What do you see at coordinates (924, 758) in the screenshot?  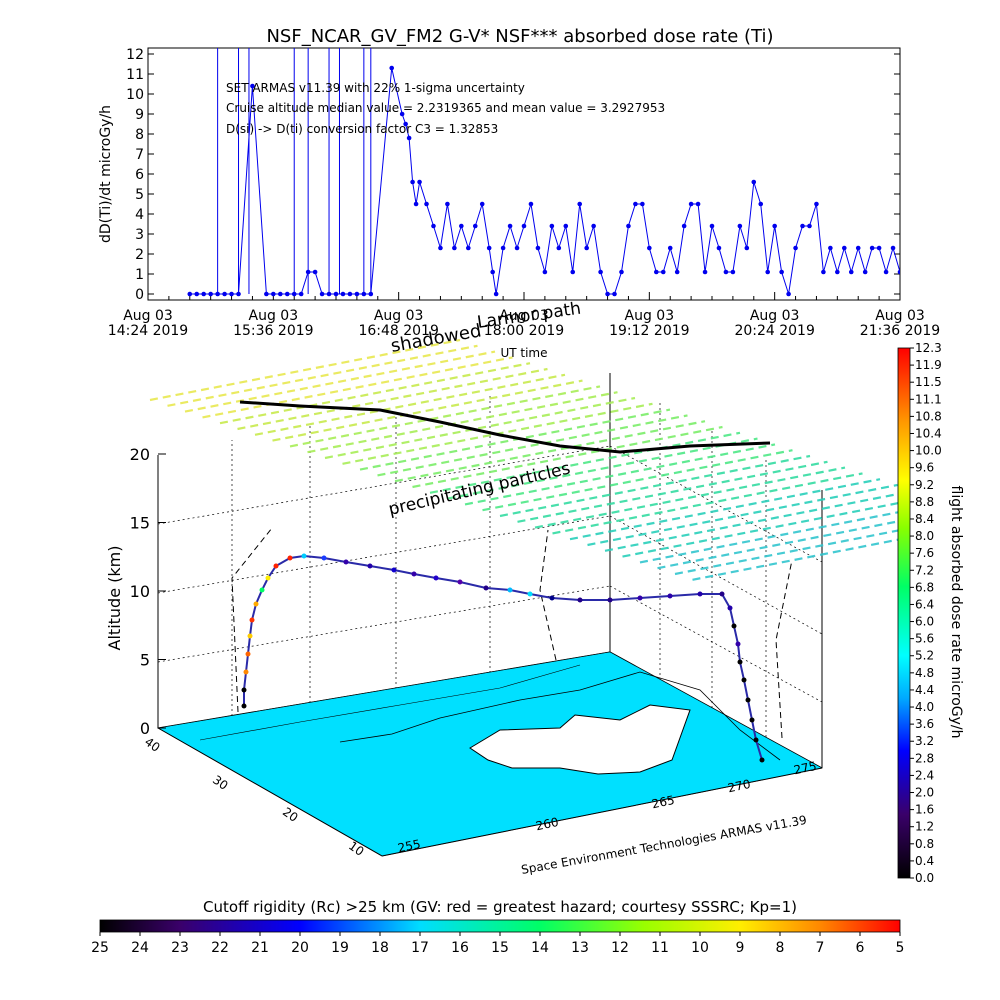 I see `colorbar-tick-label: 2.8` at bounding box center [924, 758].